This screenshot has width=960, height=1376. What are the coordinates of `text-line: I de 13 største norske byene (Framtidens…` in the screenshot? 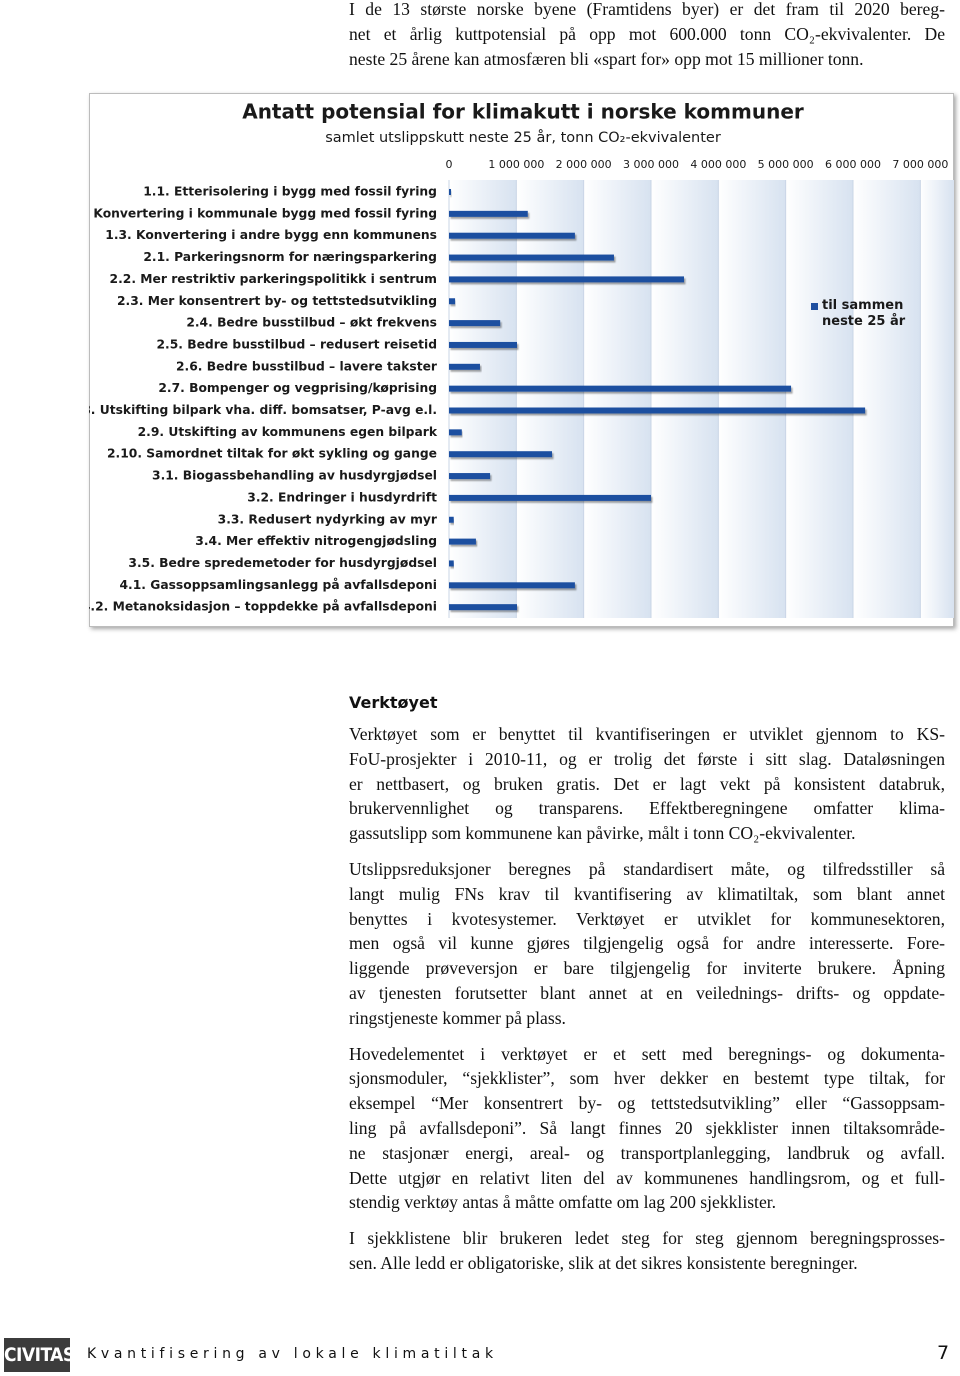 It's located at (647, 9).